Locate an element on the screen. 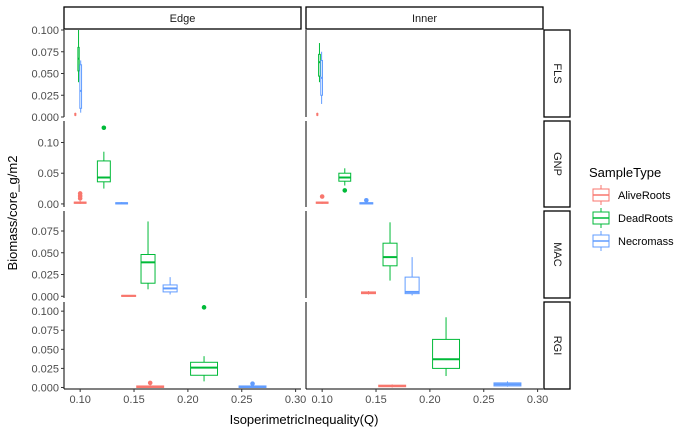  legend-key-deadroots is located at coordinates (601, 218).